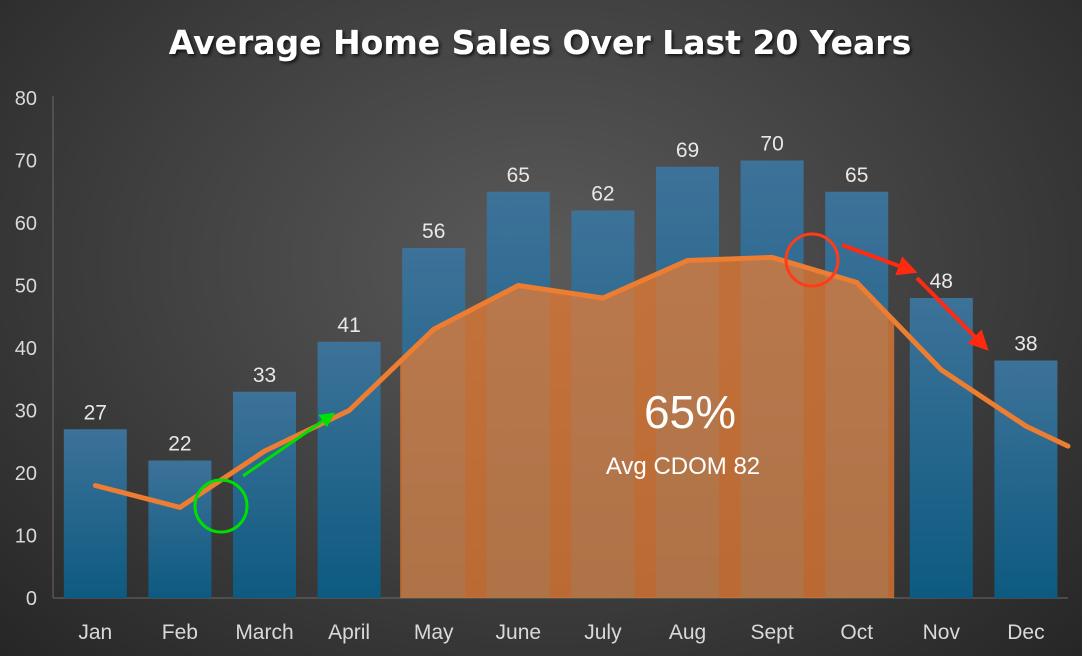 Image resolution: width=1082 pixels, height=656 pixels. Describe the element at coordinates (348, 325) in the screenshot. I see `bar-value-label: 41` at that location.